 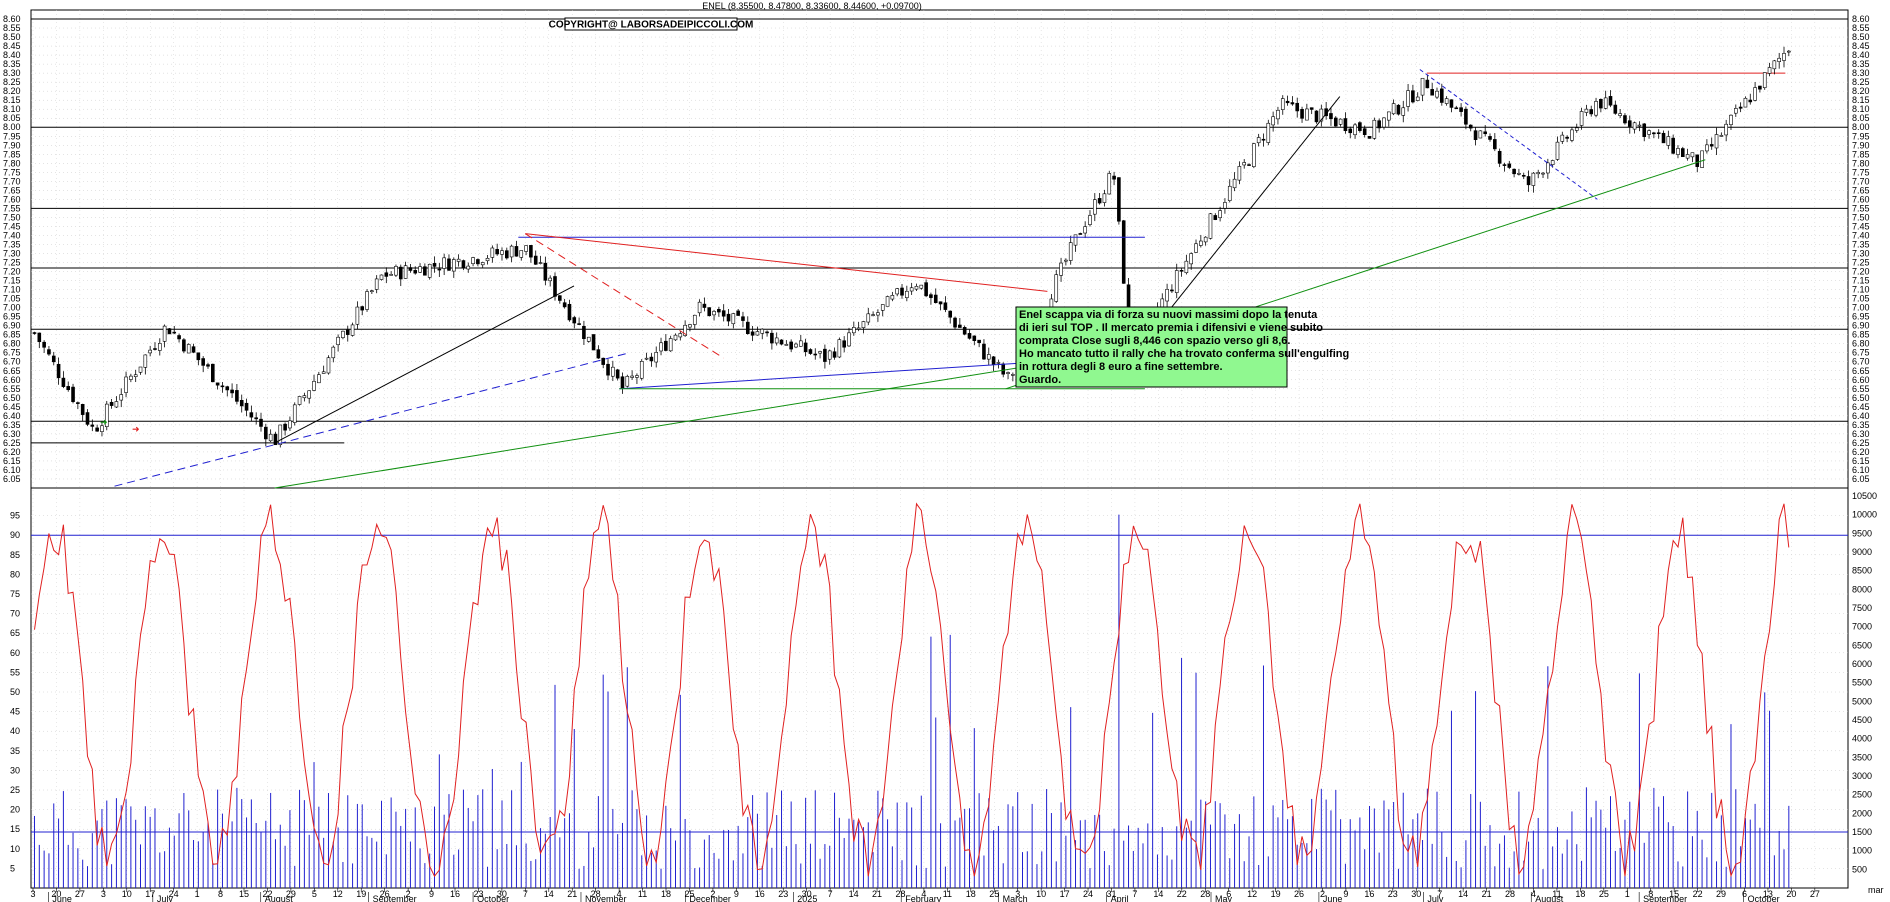 What do you see at coordinates (1862, 627) in the screenshot?
I see `volume-tick: 7000` at bounding box center [1862, 627].